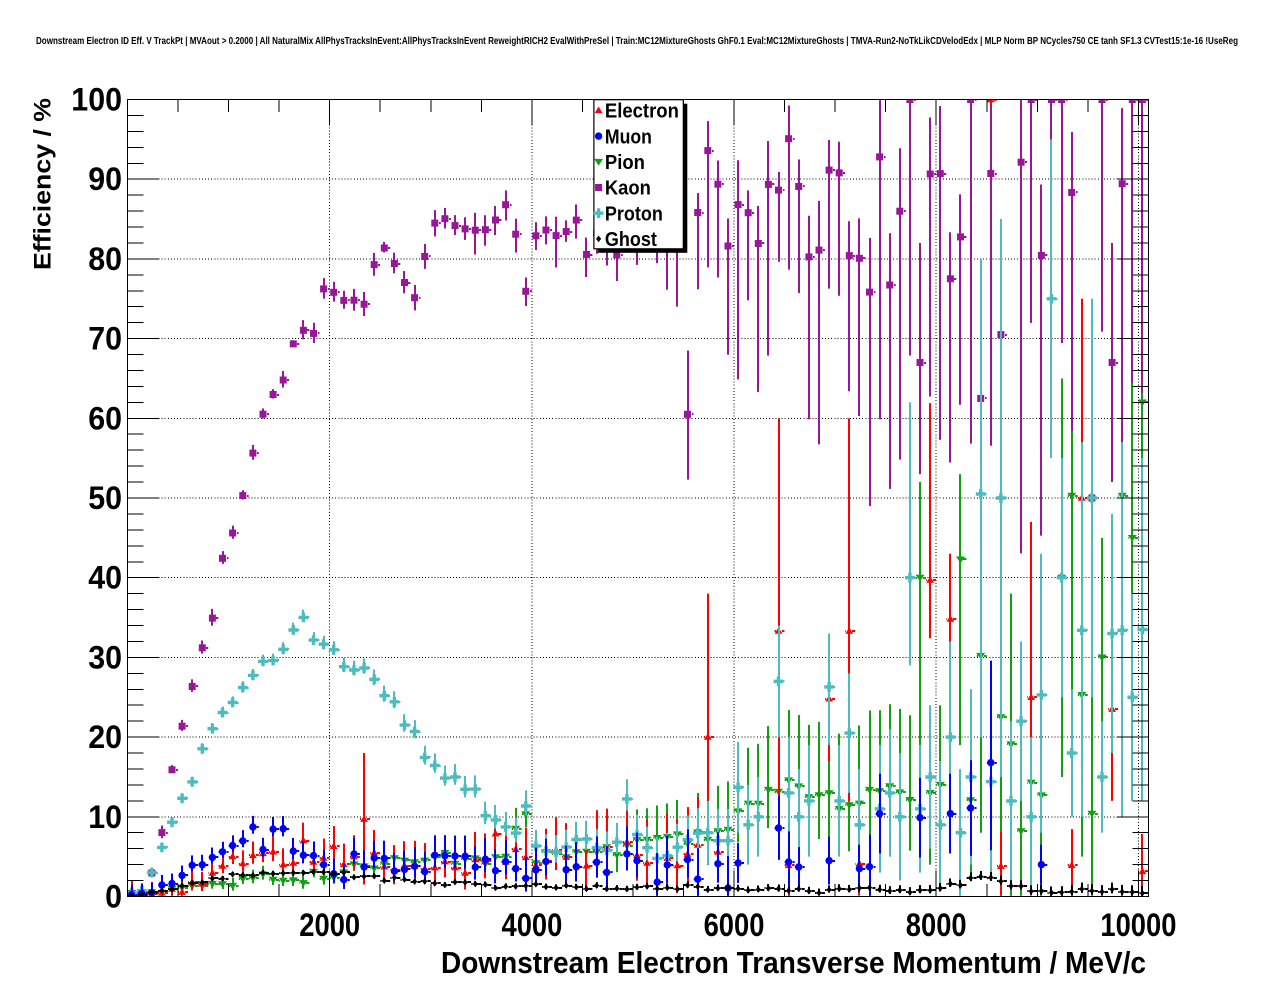 The width and height of the screenshot is (1276, 1001). Describe the element at coordinates (628, 189) in the screenshot. I see `svg-text: Kaon` at that location.